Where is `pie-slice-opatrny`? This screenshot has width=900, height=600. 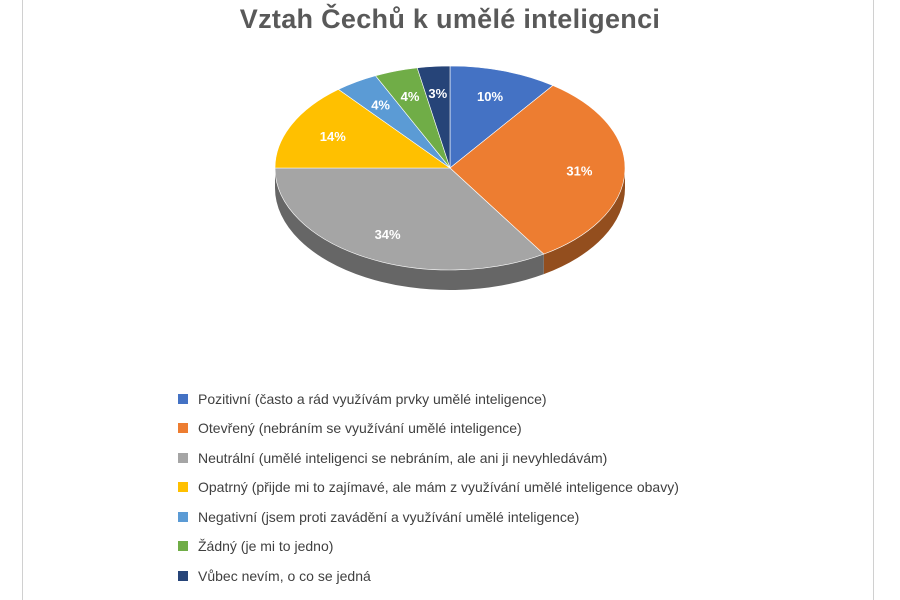
pie-slice-opatrny is located at coordinates (362, 129).